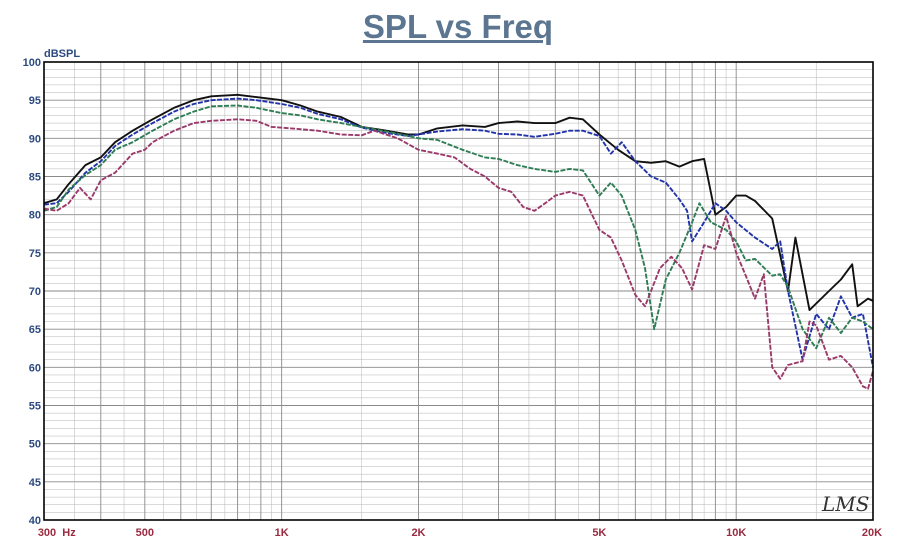 Image resolution: width=904 pixels, height=550 pixels. What do you see at coordinates (35, 445) in the screenshot?
I see `y-tick-label: 50` at bounding box center [35, 445].